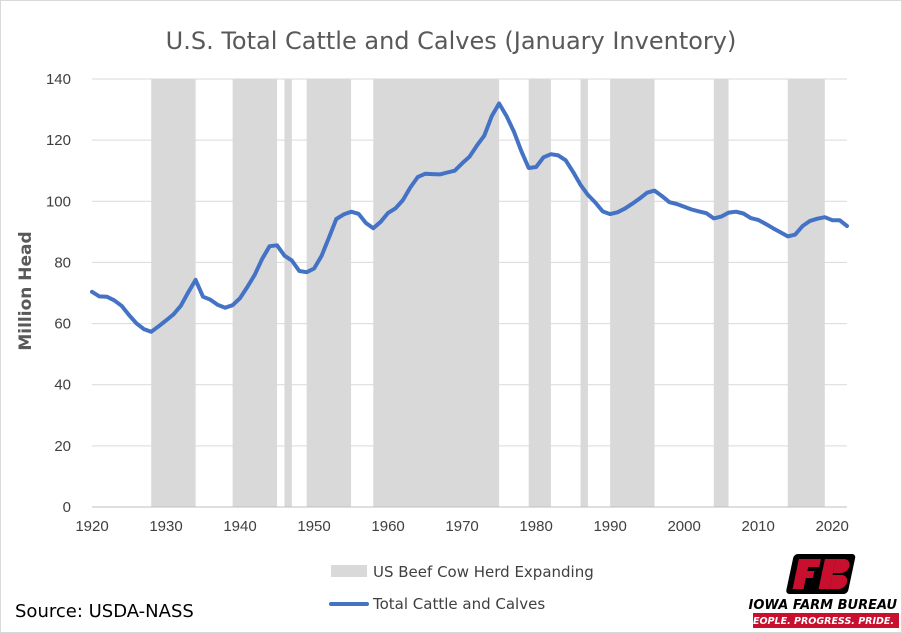  I want to click on x-tick-label: 1920, so click(91, 526).